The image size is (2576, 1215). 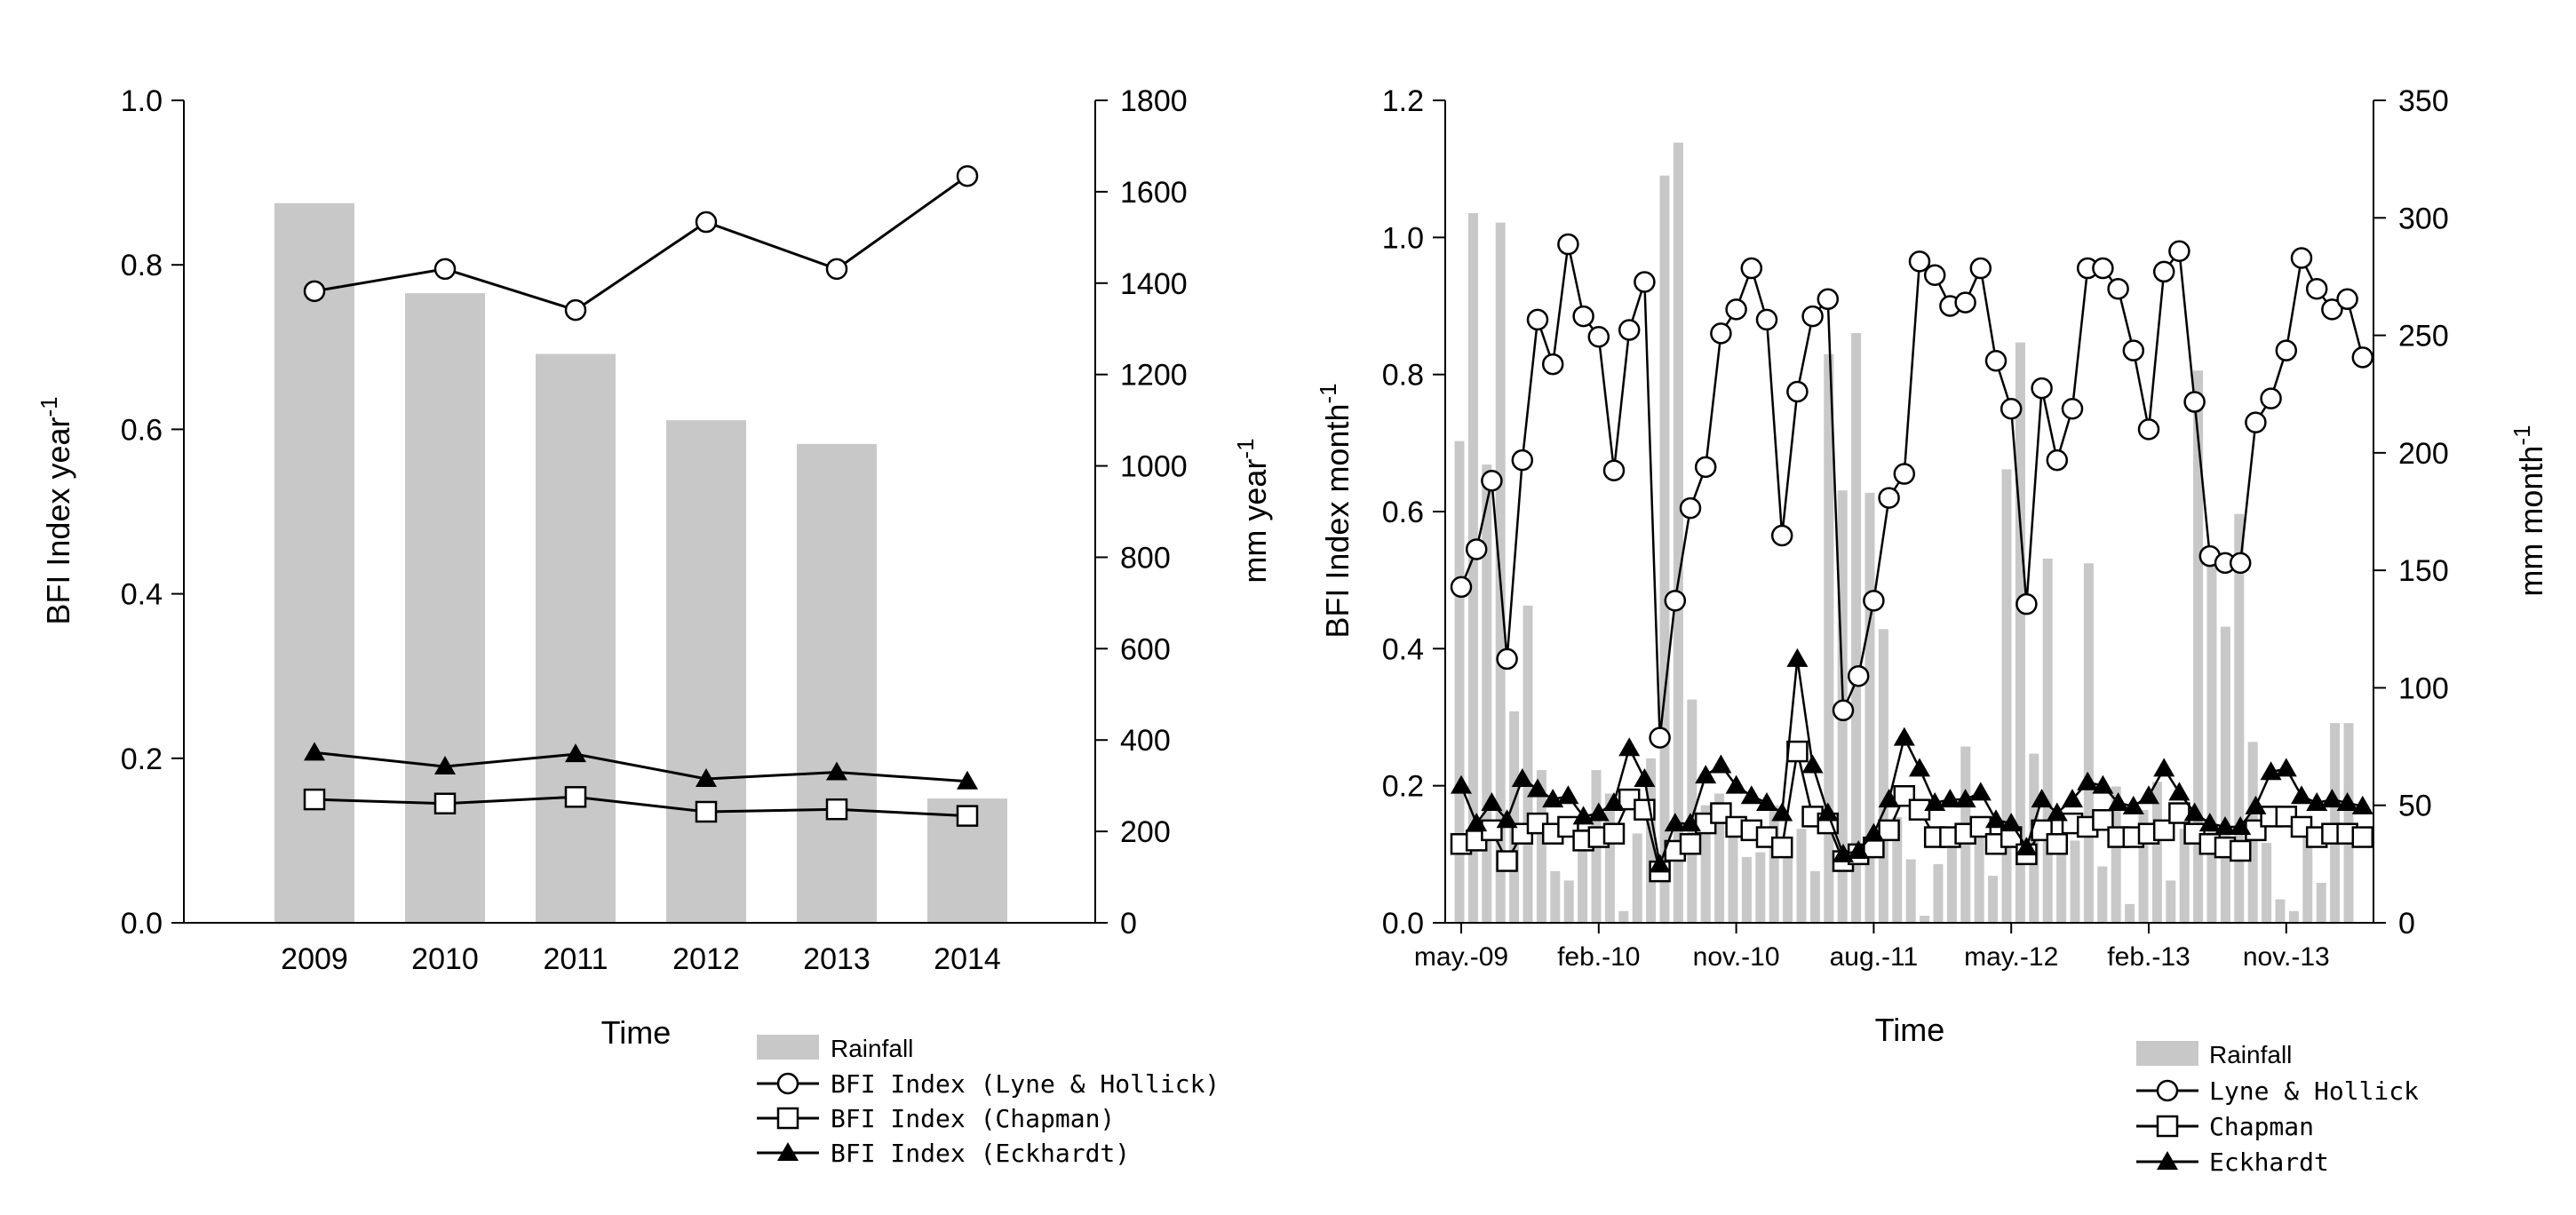 What do you see at coordinates (1403, 238) in the screenshot?
I see `y-tick-label: 1.0` at bounding box center [1403, 238].